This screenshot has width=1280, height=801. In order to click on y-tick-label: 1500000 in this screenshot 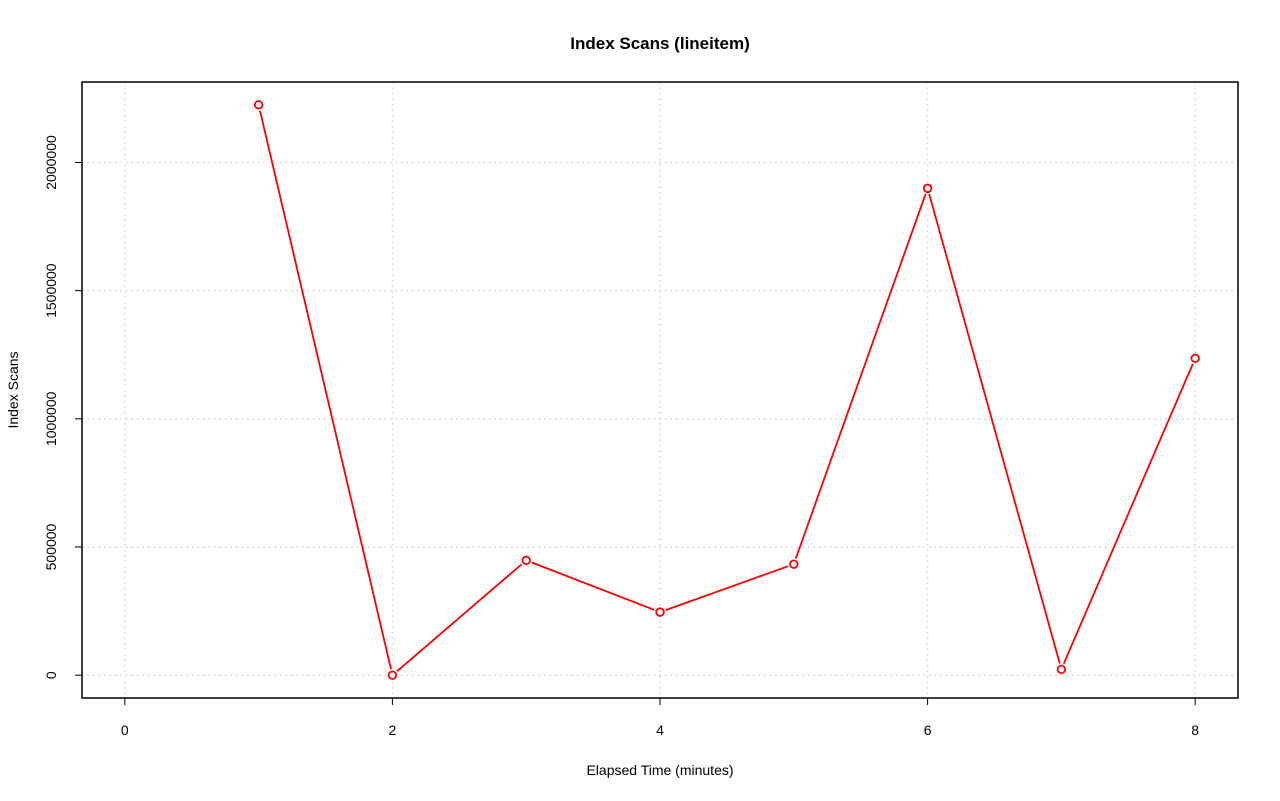, I will do `click(51, 290)`.